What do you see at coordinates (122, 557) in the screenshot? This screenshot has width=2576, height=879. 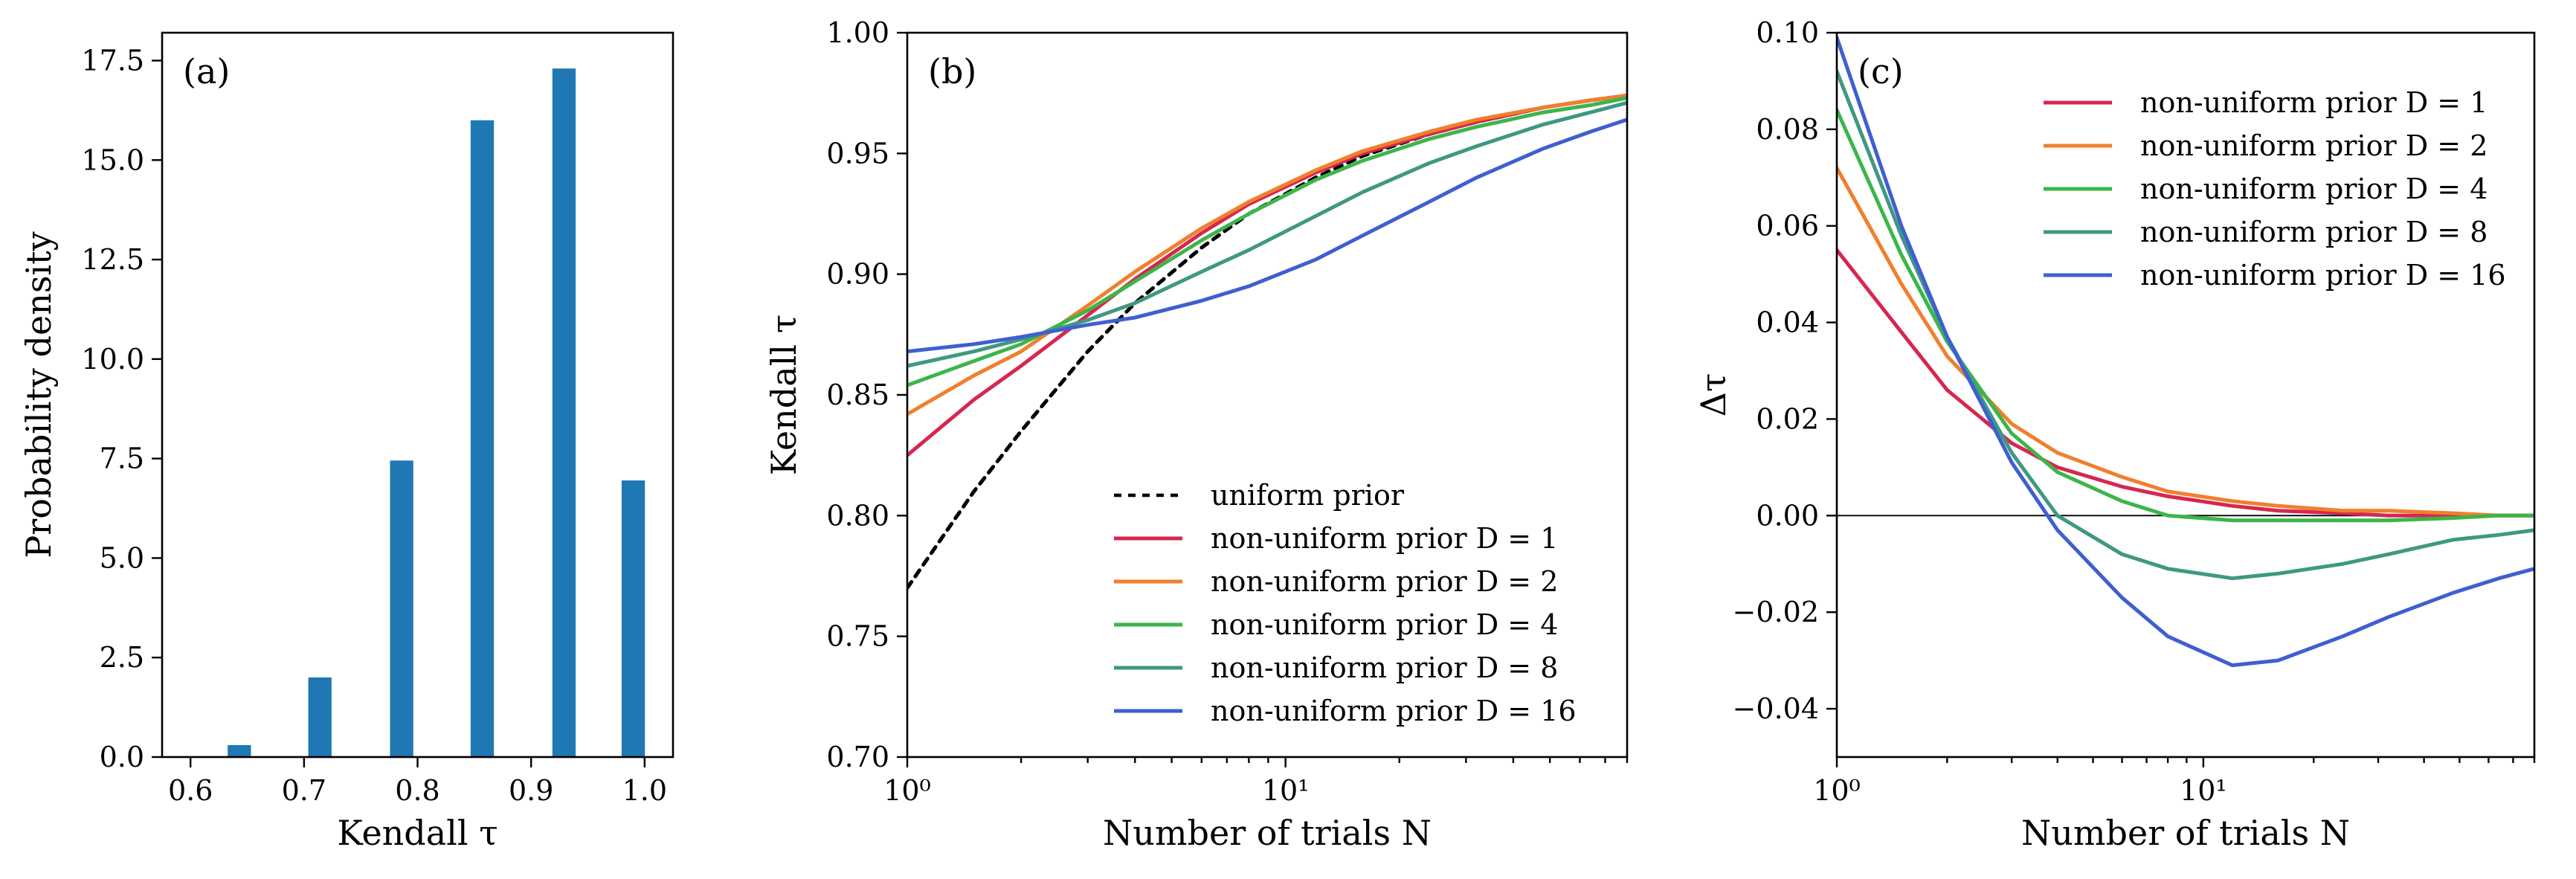 I see `y-tick-label: 5.0` at bounding box center [122, 557].